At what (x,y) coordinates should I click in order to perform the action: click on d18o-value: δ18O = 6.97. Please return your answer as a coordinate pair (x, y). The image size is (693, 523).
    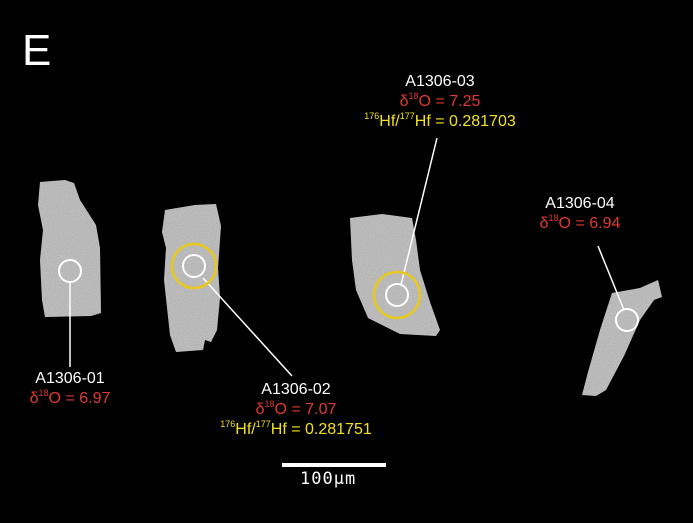
    Looking at the image, I should click on (70, 398).